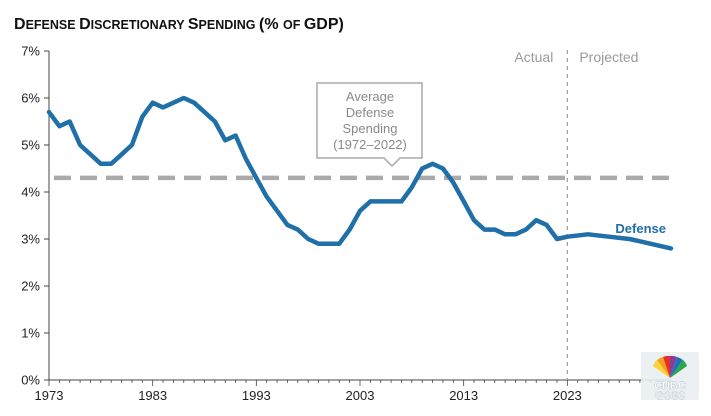 The height and width of the screenshot is (416, 711). What do you see at coordinates (256, 395) in the screenshot?
I see `x-tick-label: 1993` at bounding box center [256, 395].